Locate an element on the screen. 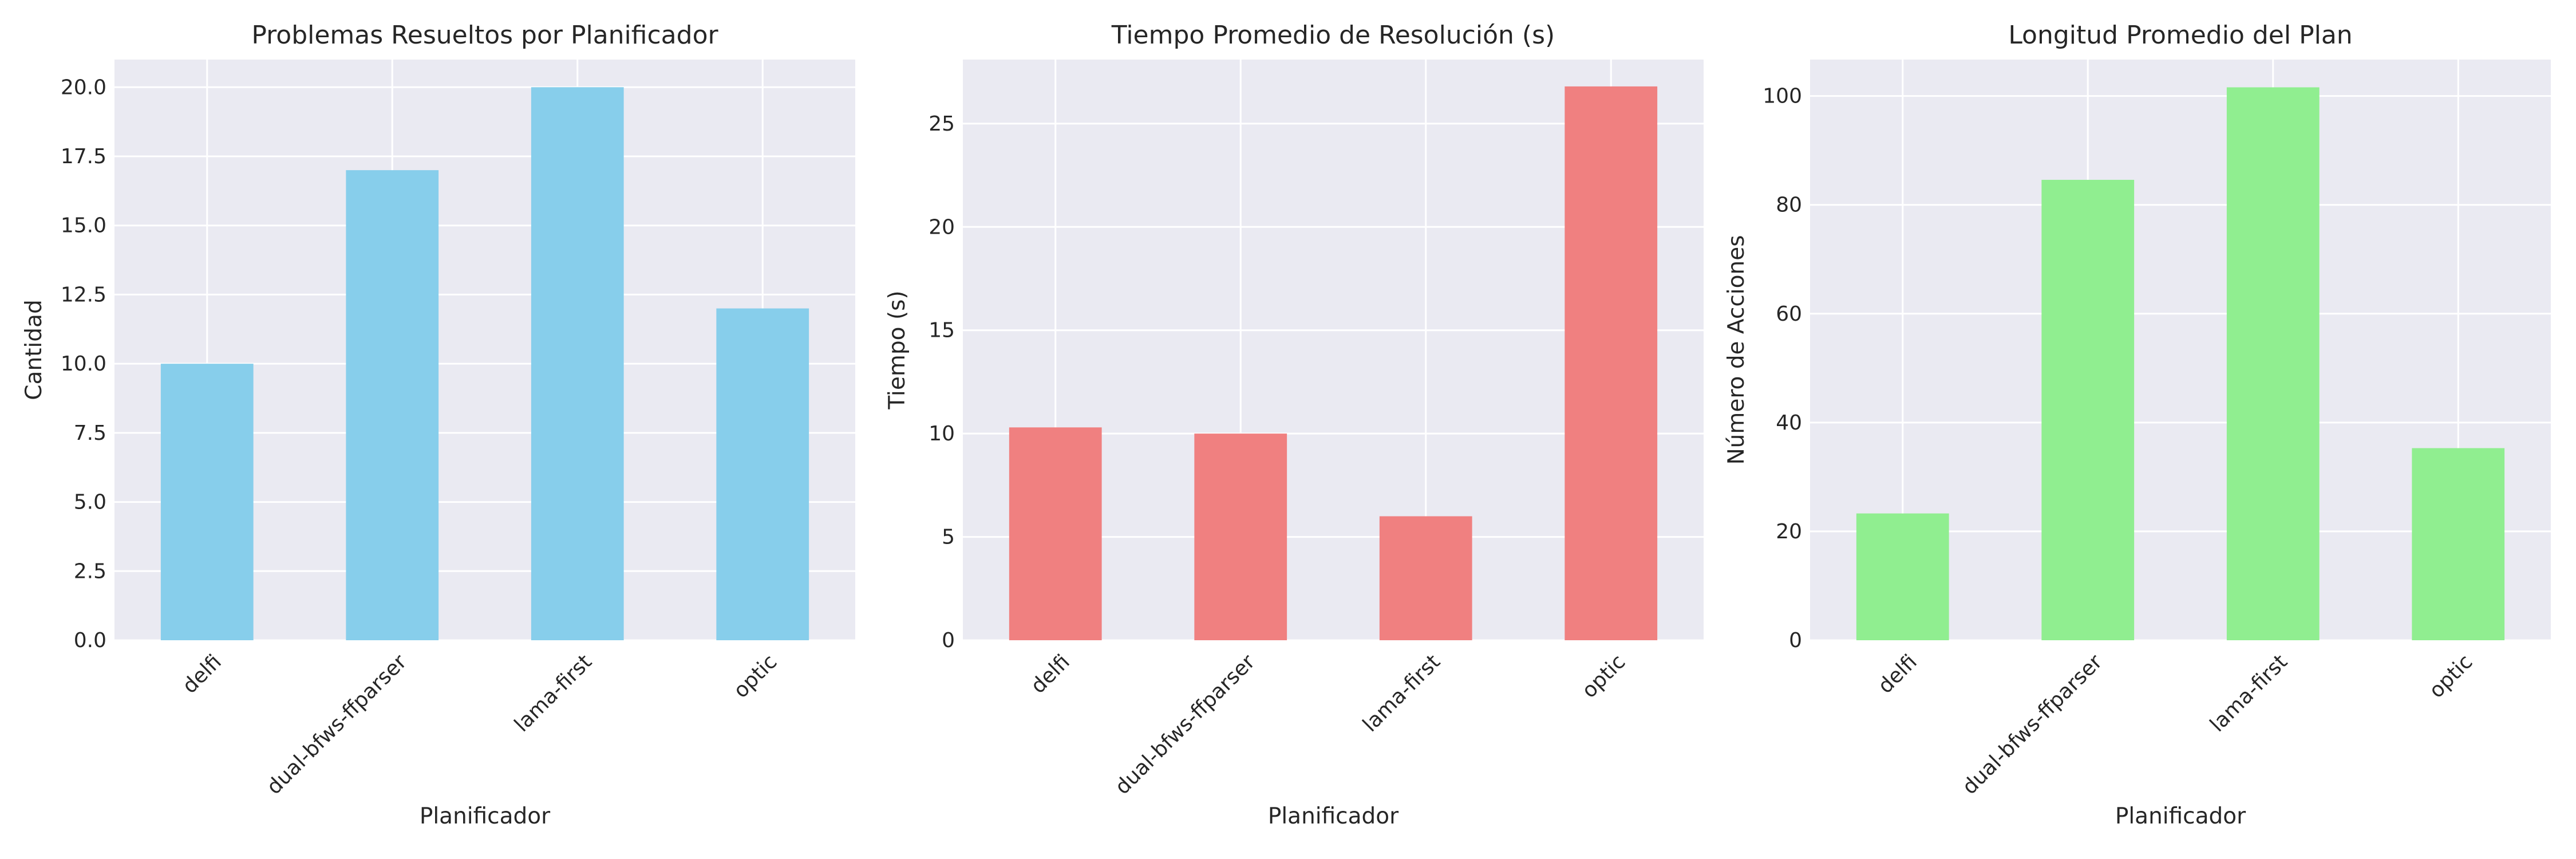 This screenshot has height=859, width=2576. y-tick-label: 20.0 is located at coordinates (83, 88).